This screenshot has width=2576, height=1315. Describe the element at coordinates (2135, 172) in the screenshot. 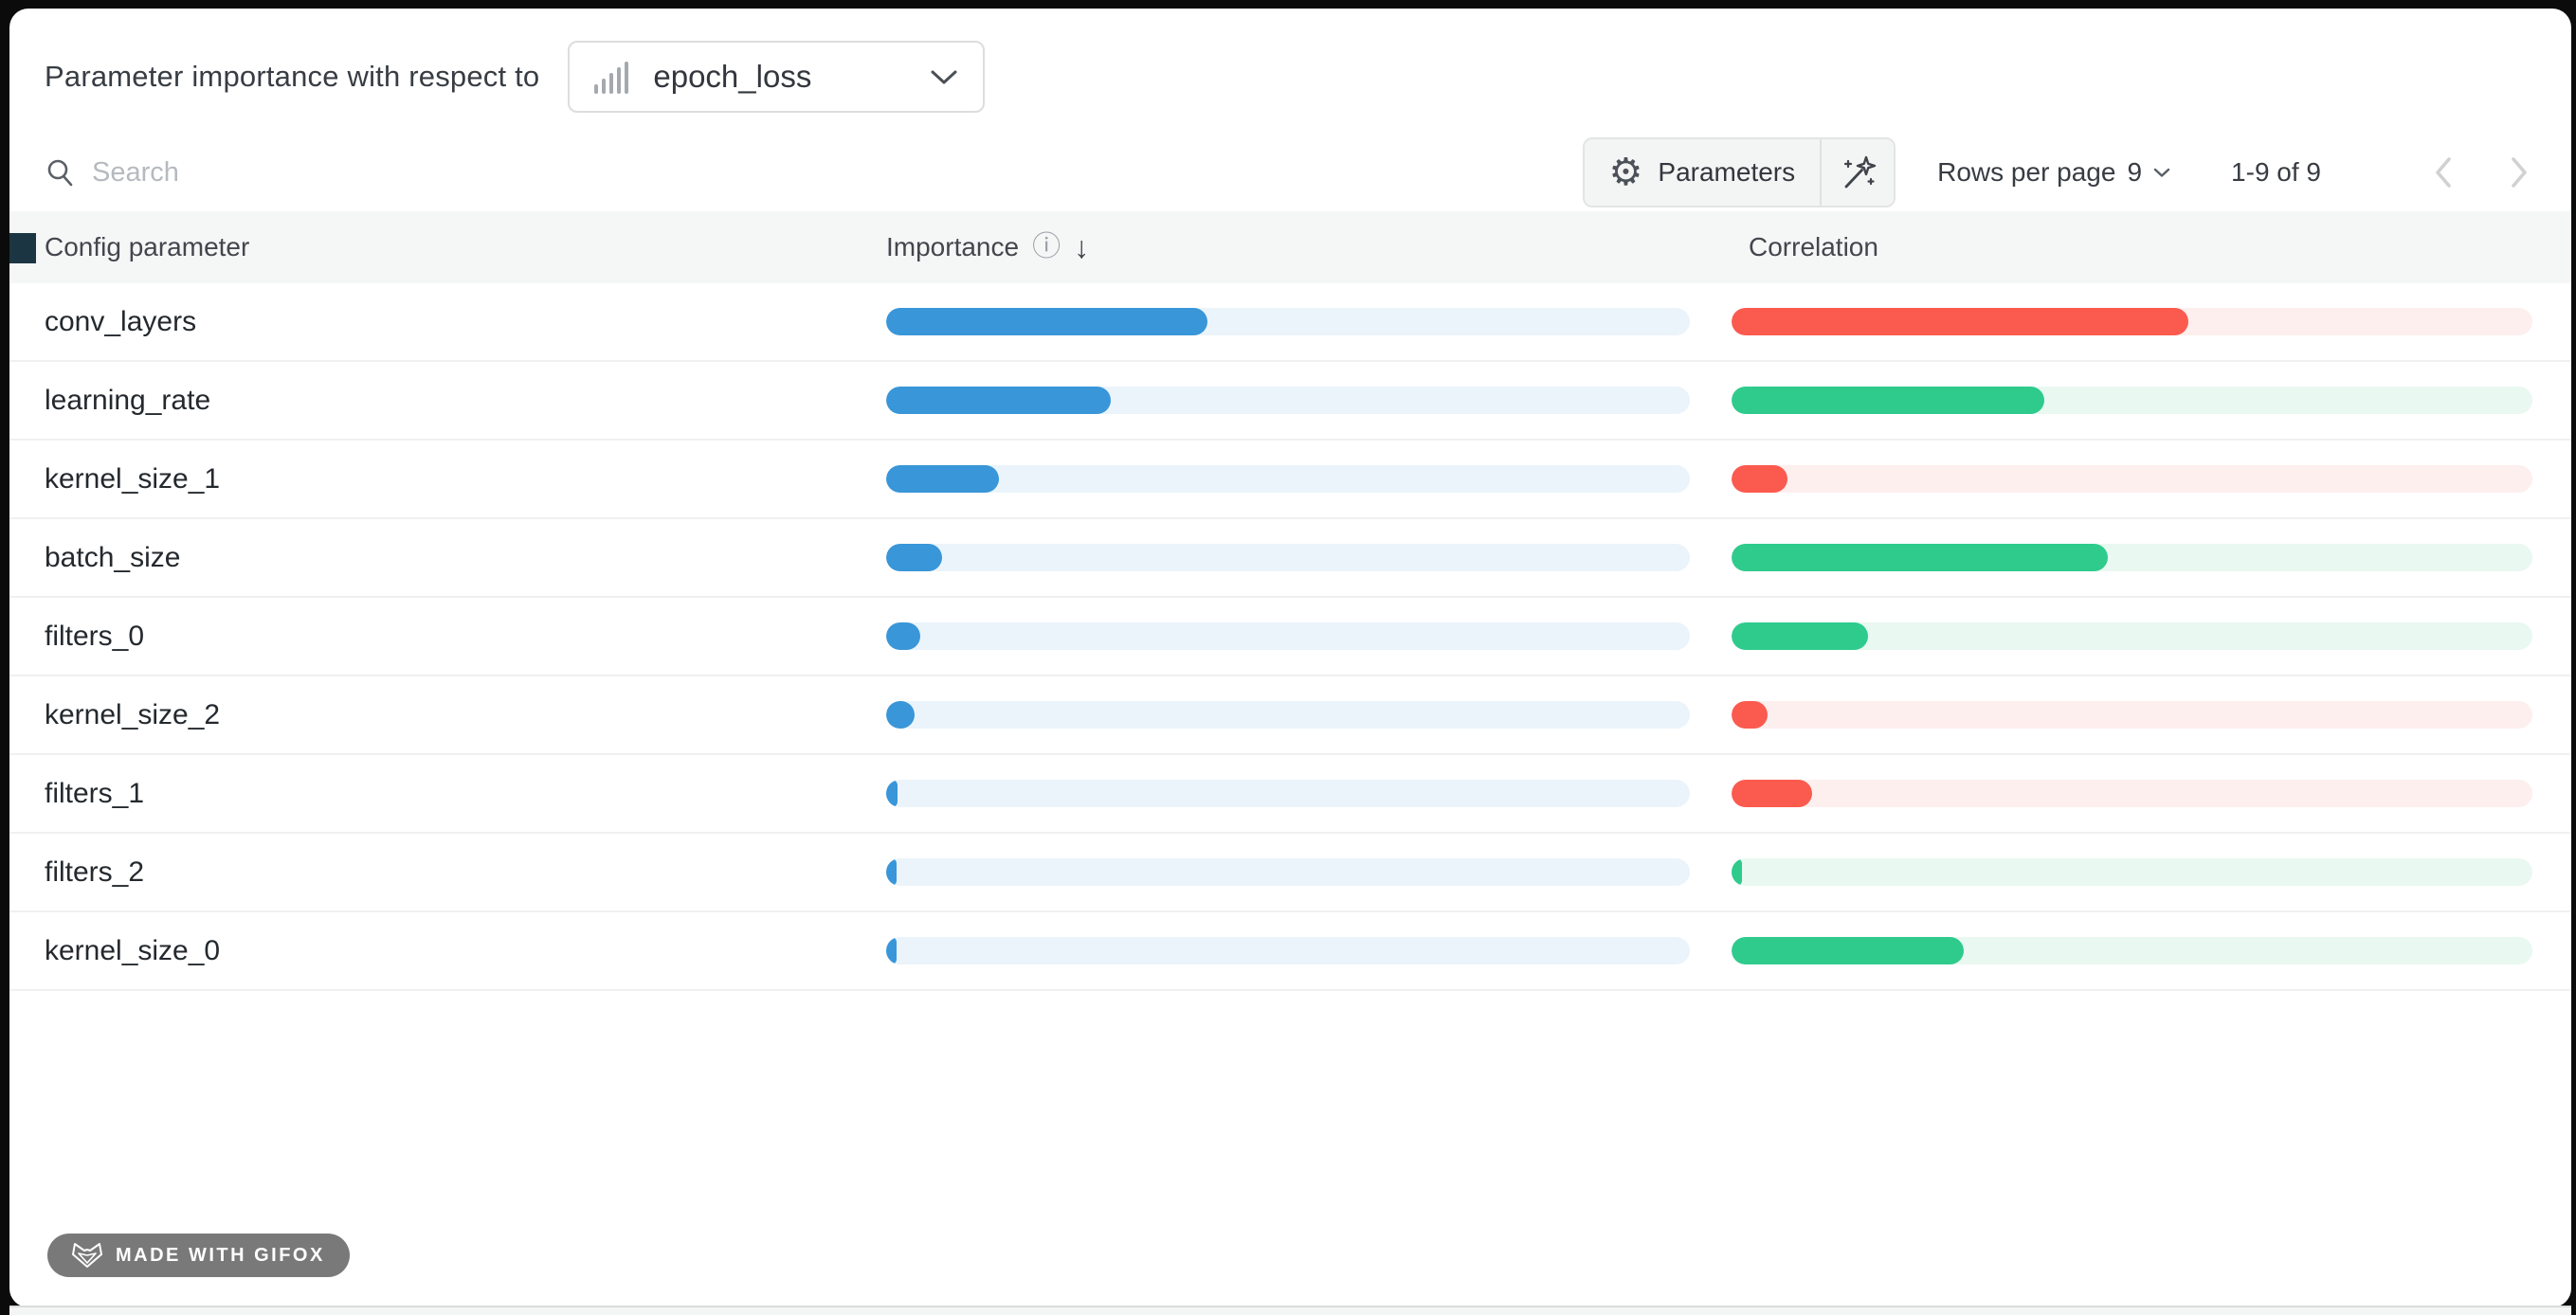

I see `rows-per-page-value: 9` at that location.